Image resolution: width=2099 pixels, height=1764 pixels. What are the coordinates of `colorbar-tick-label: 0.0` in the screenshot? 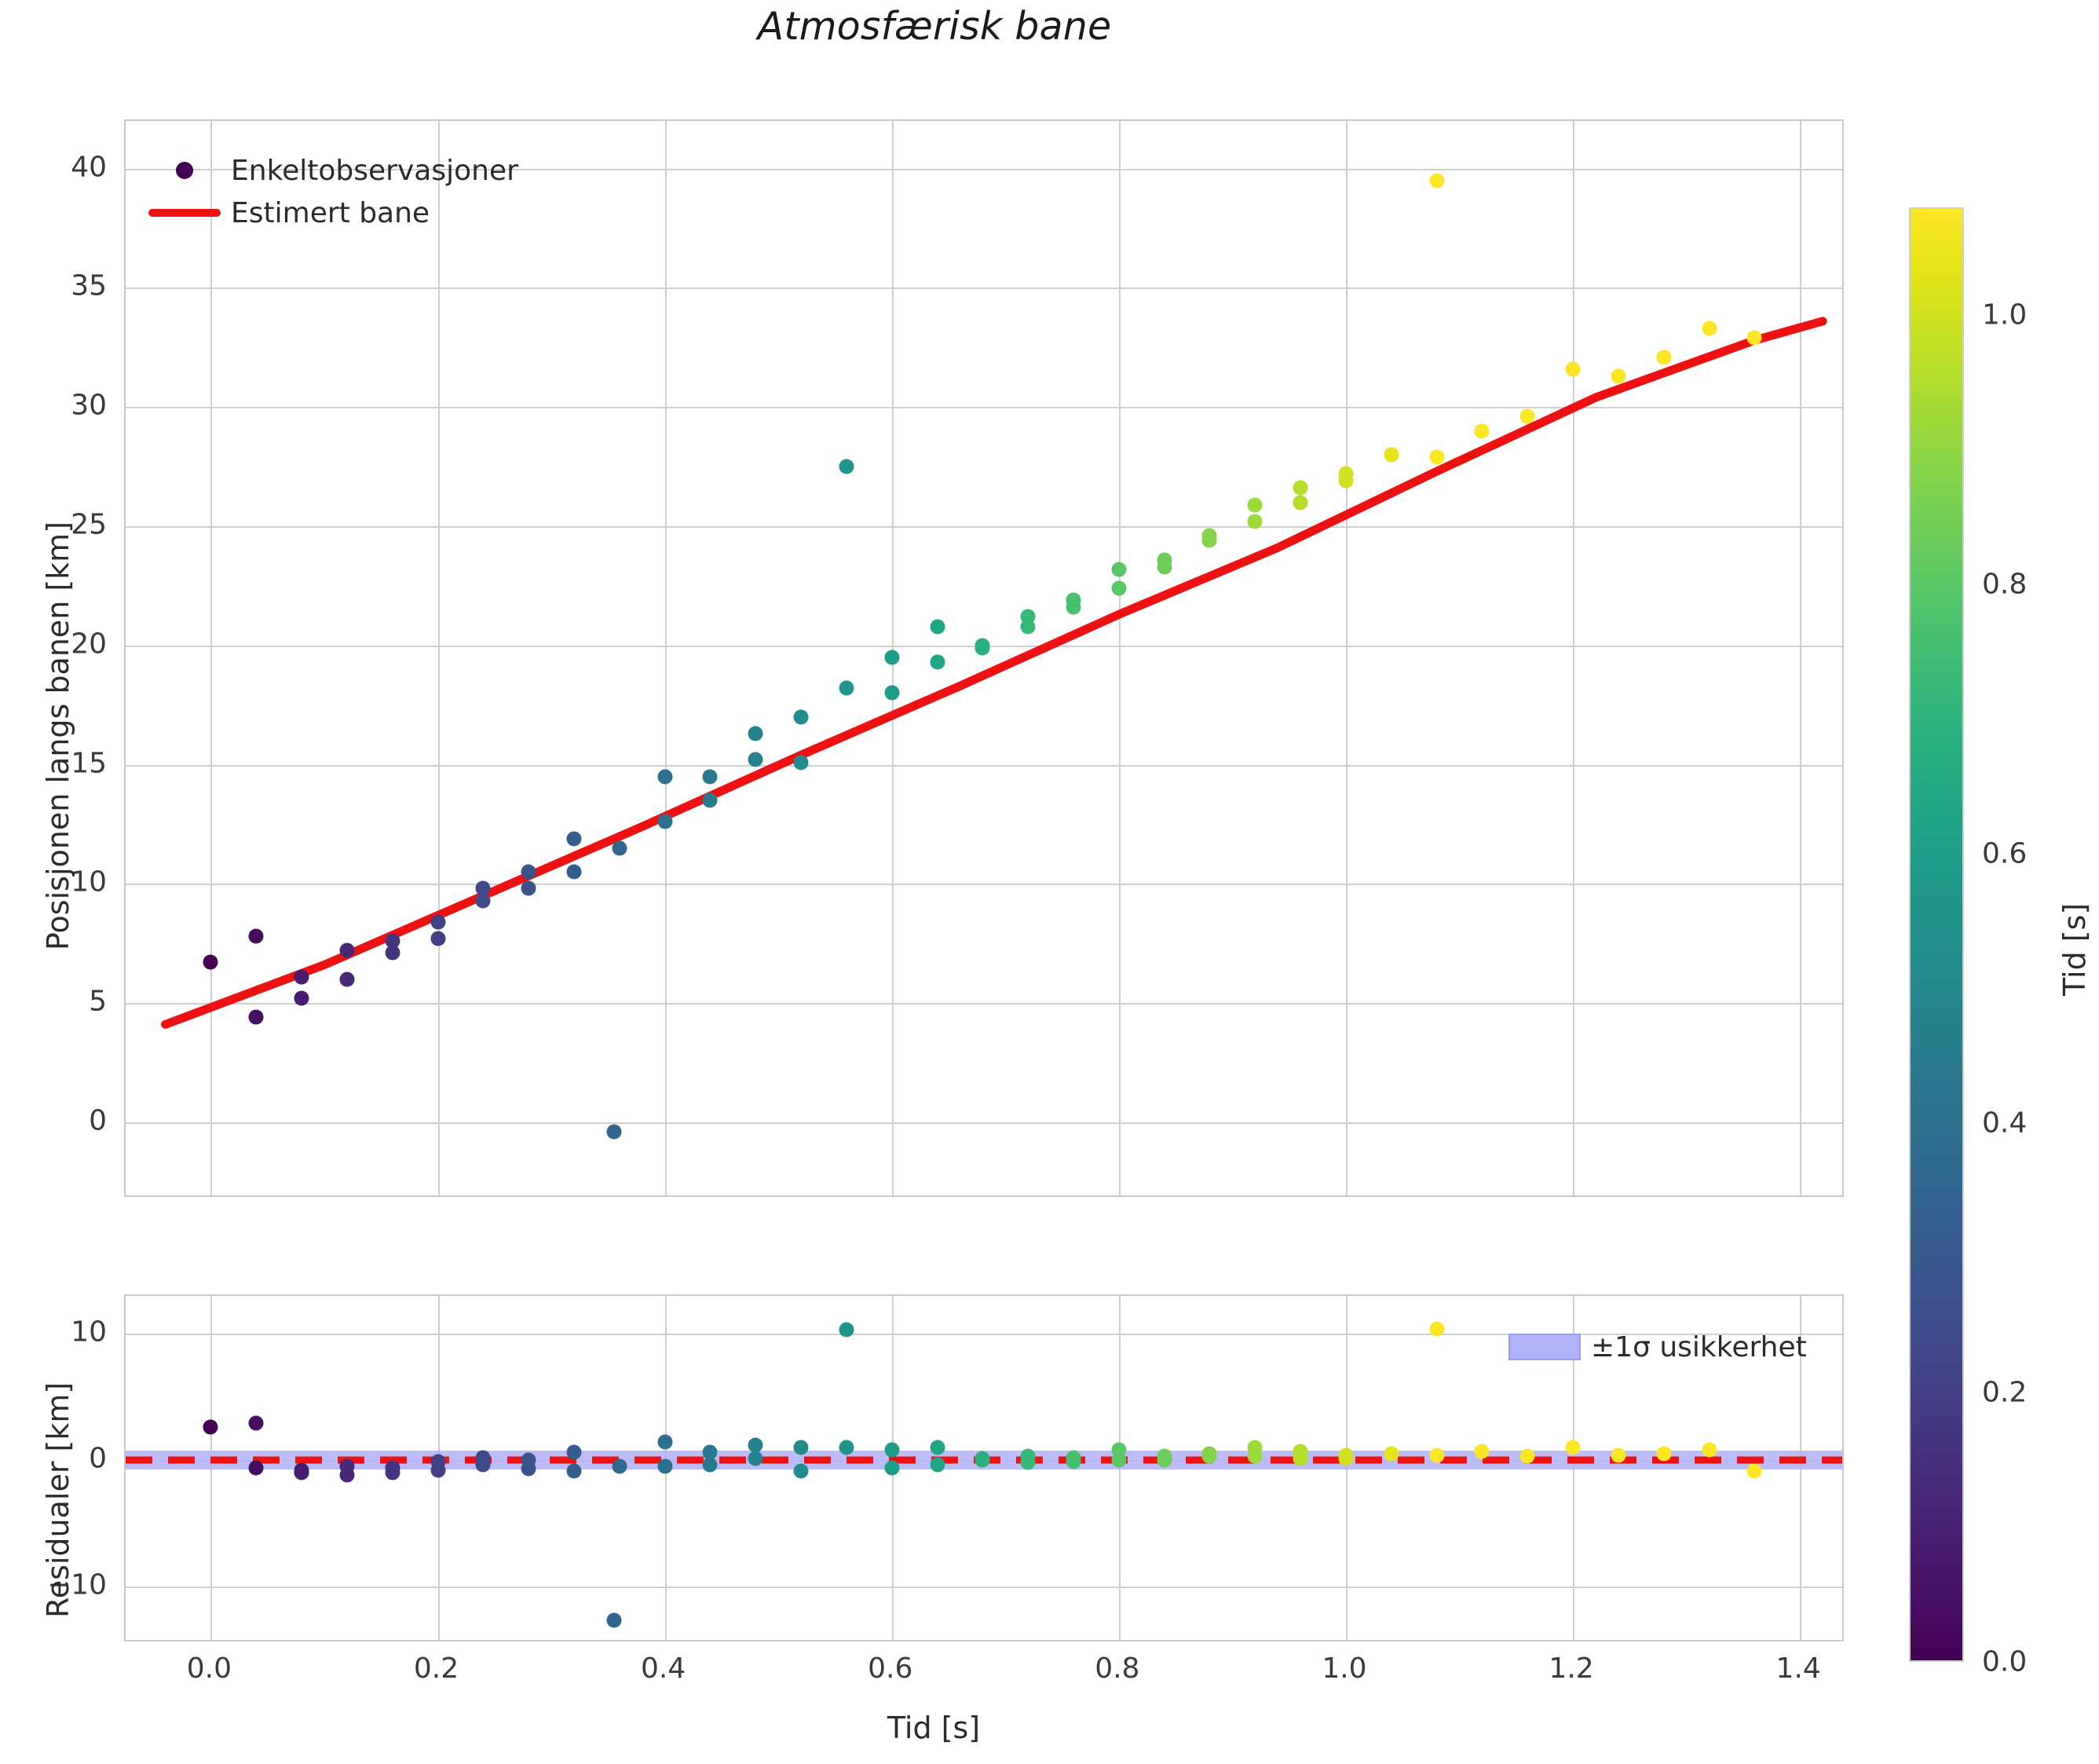 It's located at (2005, 1662).